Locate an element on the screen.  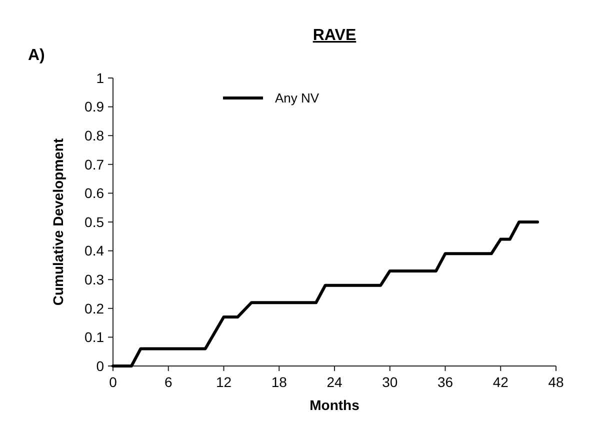
x-tick-label: 42 is located at coordinates (500, 382).